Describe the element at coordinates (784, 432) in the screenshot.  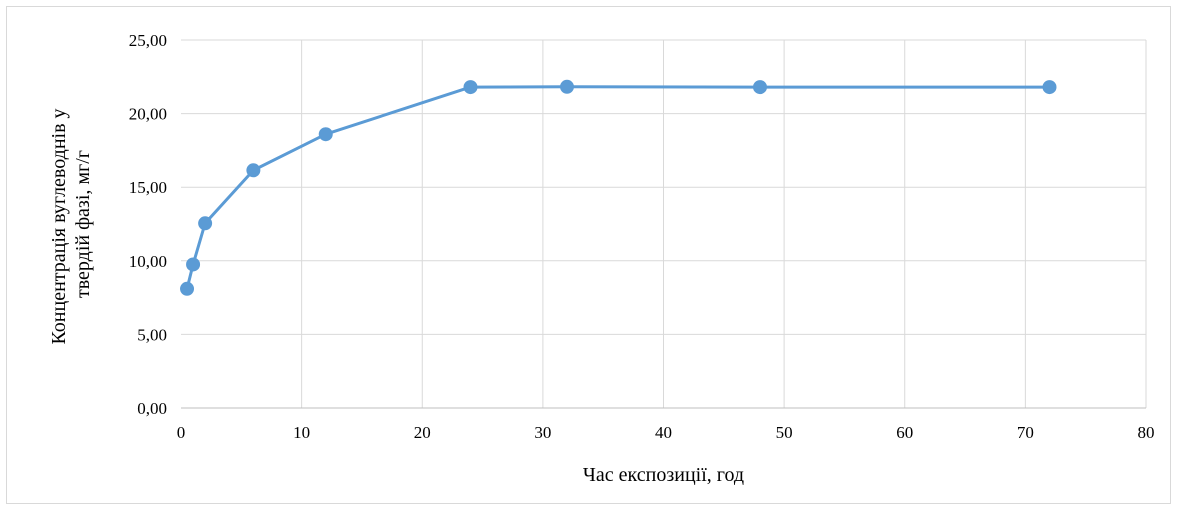
I see `x-tick-label: 50` at that location.